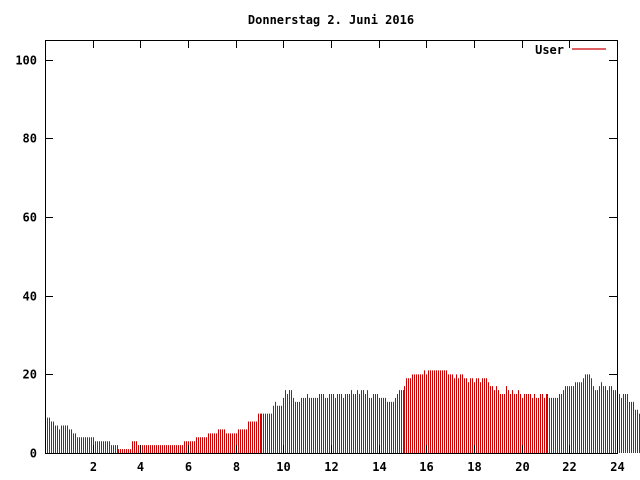  I want to click on y-tick-label: 60, so click(30, 218).